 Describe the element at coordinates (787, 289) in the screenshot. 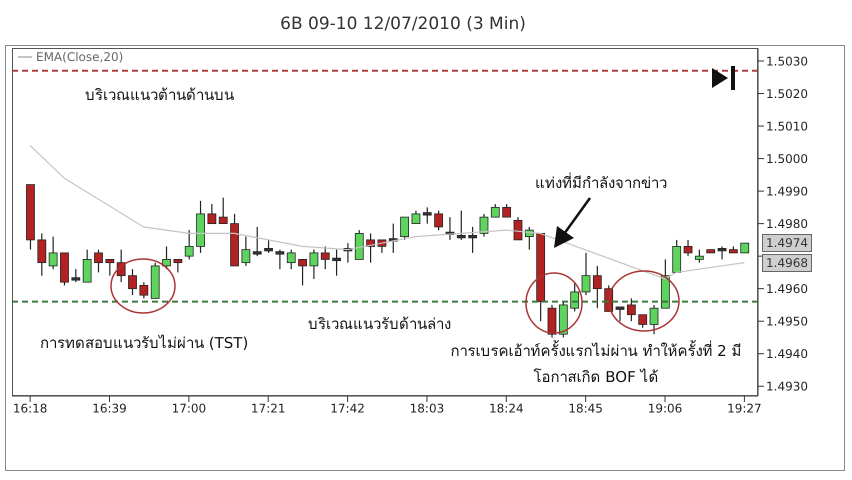

I see `y-tick-label: 1.4960` at that location.